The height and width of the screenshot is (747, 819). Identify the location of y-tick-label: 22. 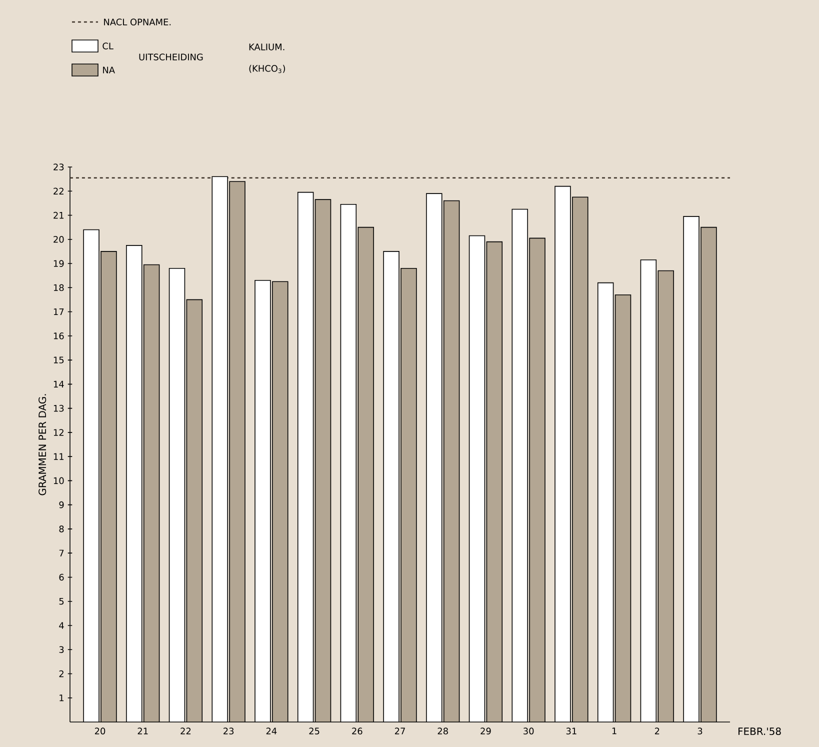
(59, 191).